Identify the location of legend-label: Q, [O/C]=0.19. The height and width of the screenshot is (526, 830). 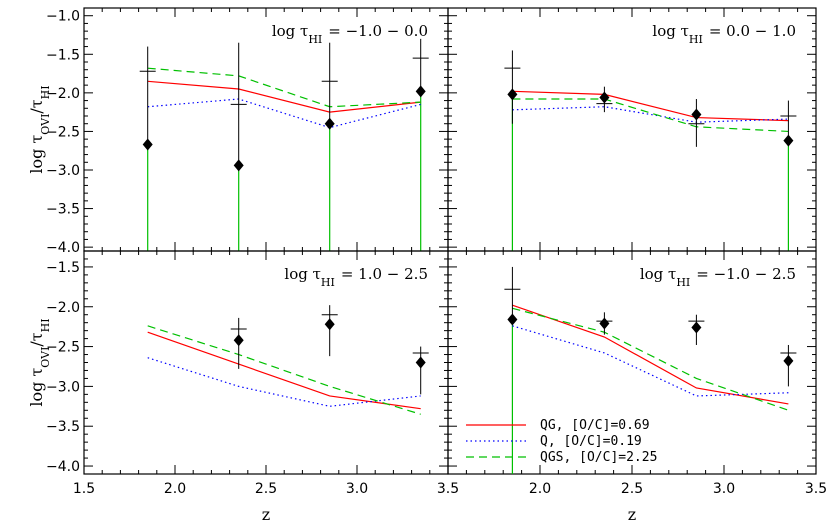
(591, 441).